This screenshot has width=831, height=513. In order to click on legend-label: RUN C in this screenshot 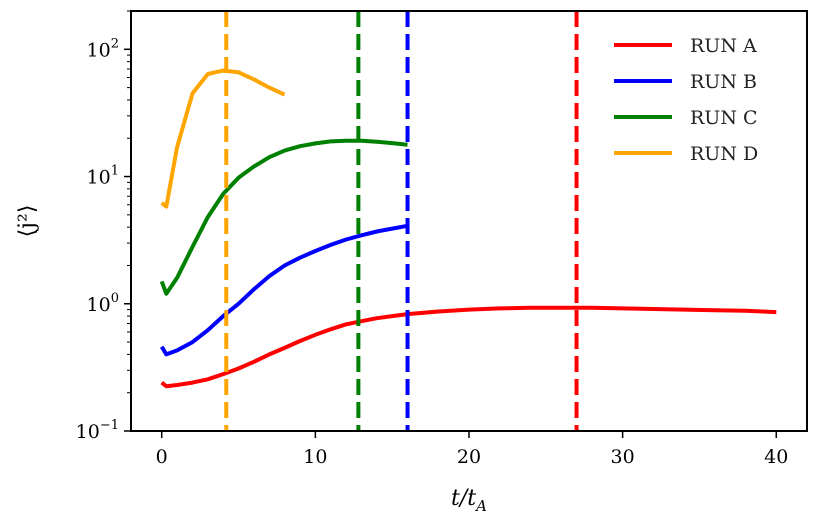, I will do `click(724, 118)`.